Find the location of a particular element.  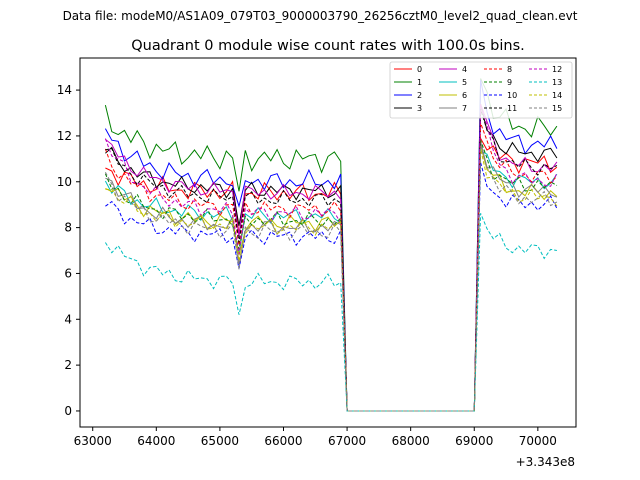

x-tick-label: 68000 is located at coordinates (411, 441).